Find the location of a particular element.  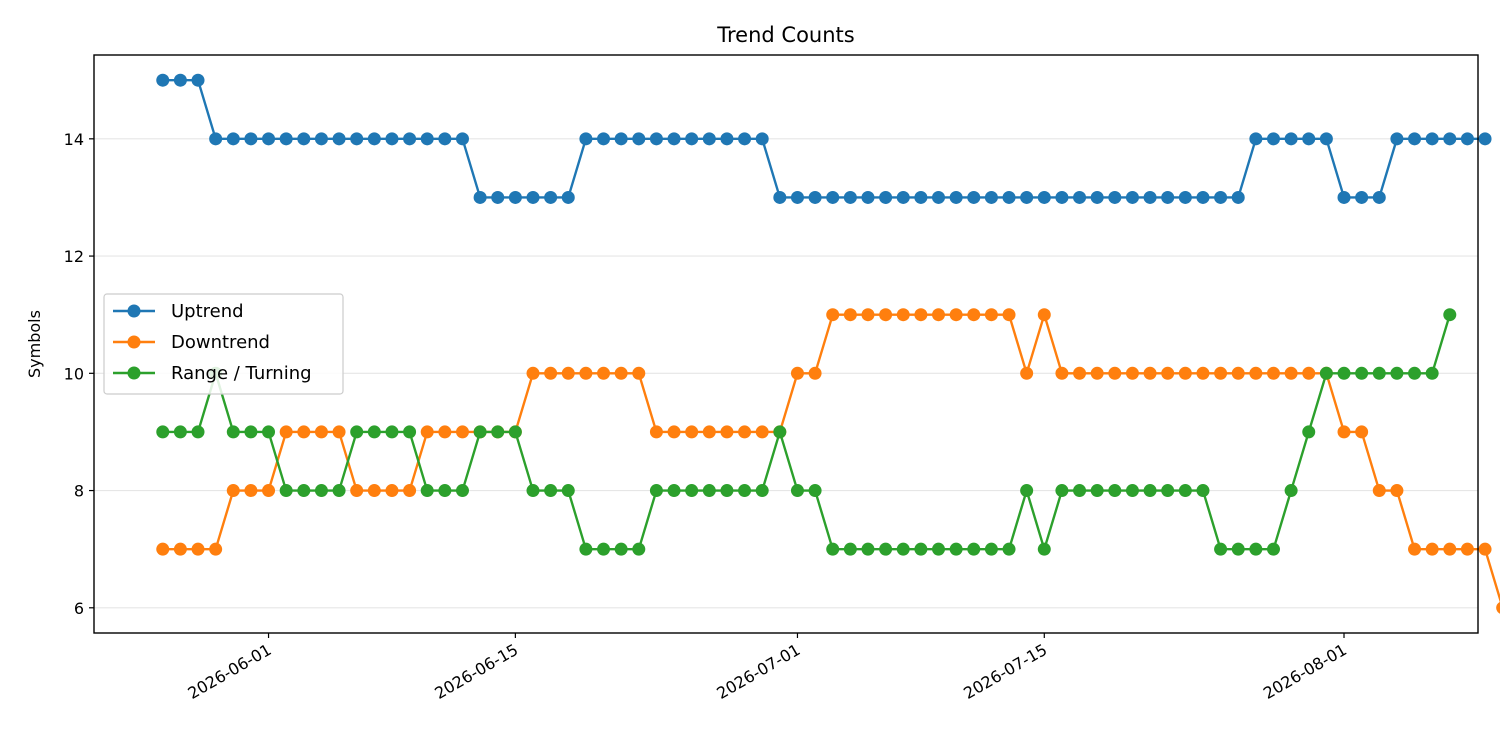

y-tick-label: 12 is located at coordinates (74, 256).